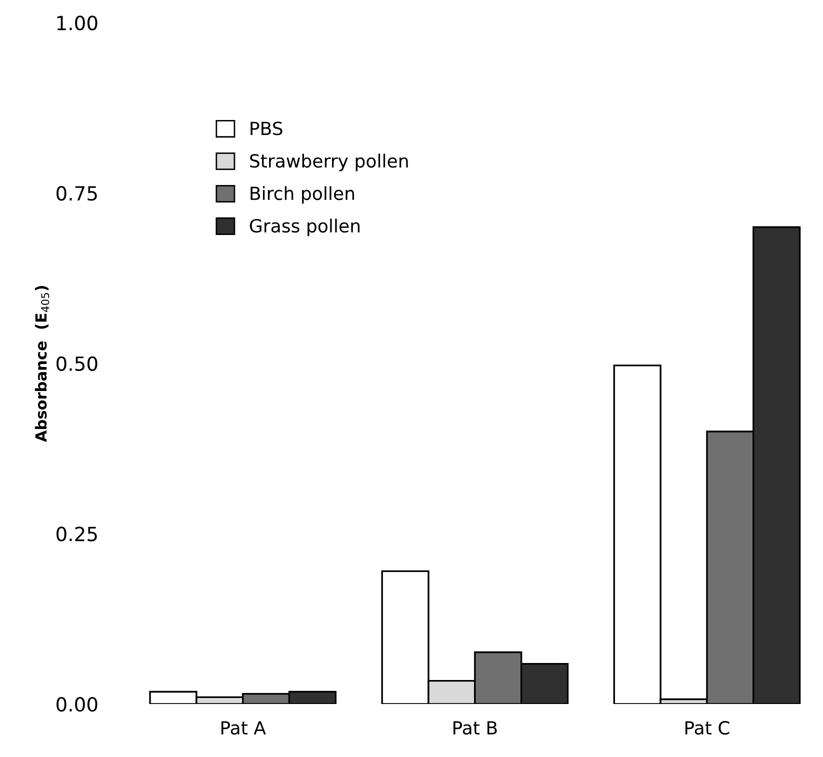 The image size is (823, 757). Describe the element at coordinates (243, 728) in the screenshot. I see `x-tick-label: Pat A` at that location.